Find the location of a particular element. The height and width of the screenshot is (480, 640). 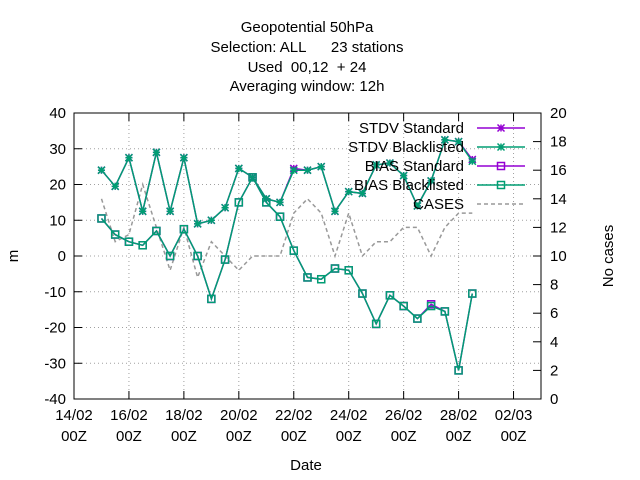

series-line is located at coordinates (286, 181).